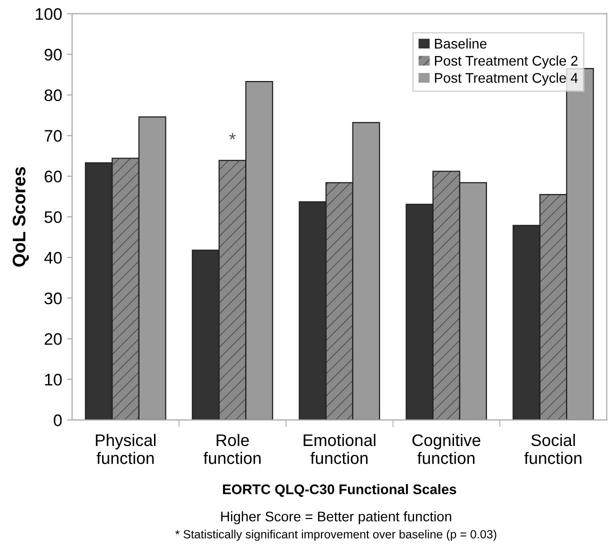 This screenshot has width=611, height=549. Describe the element at coordinates (20, 217) in the screenshot. I see `y-axis-title: QoL Scores` at that location.